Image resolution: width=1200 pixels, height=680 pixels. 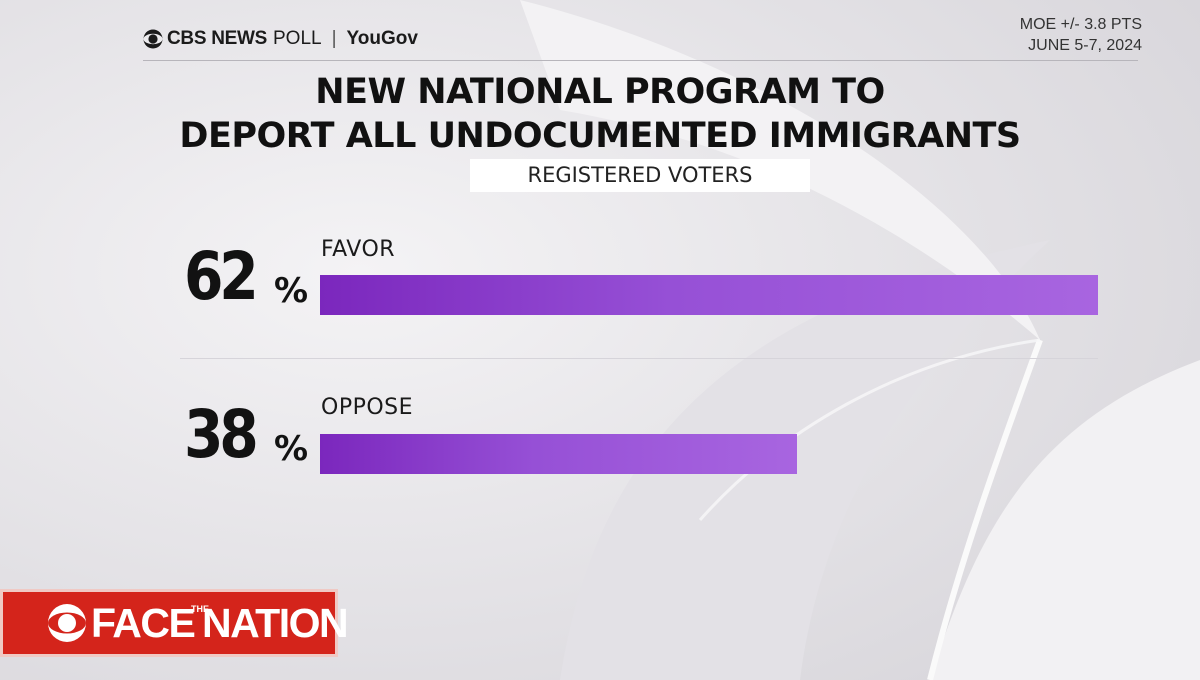 I want to click on margin-of-error: MOE +/- 3.8 PTS, so click(x=1080, y=24).